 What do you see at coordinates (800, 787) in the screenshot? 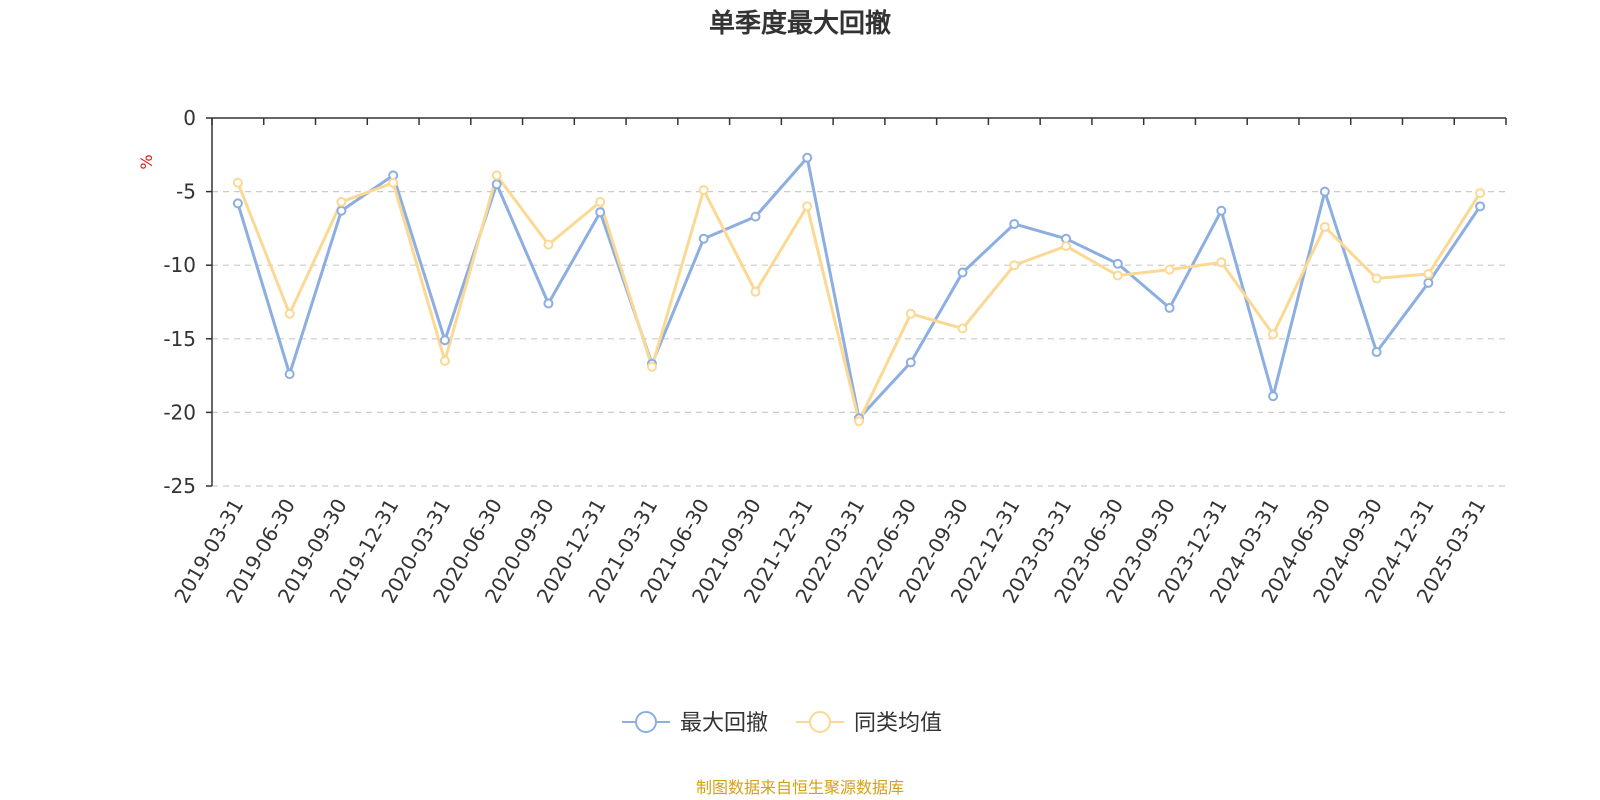
I see `data-source-note: 制图数据来自恒生聚源数据库` at bounding box center [800, 787].